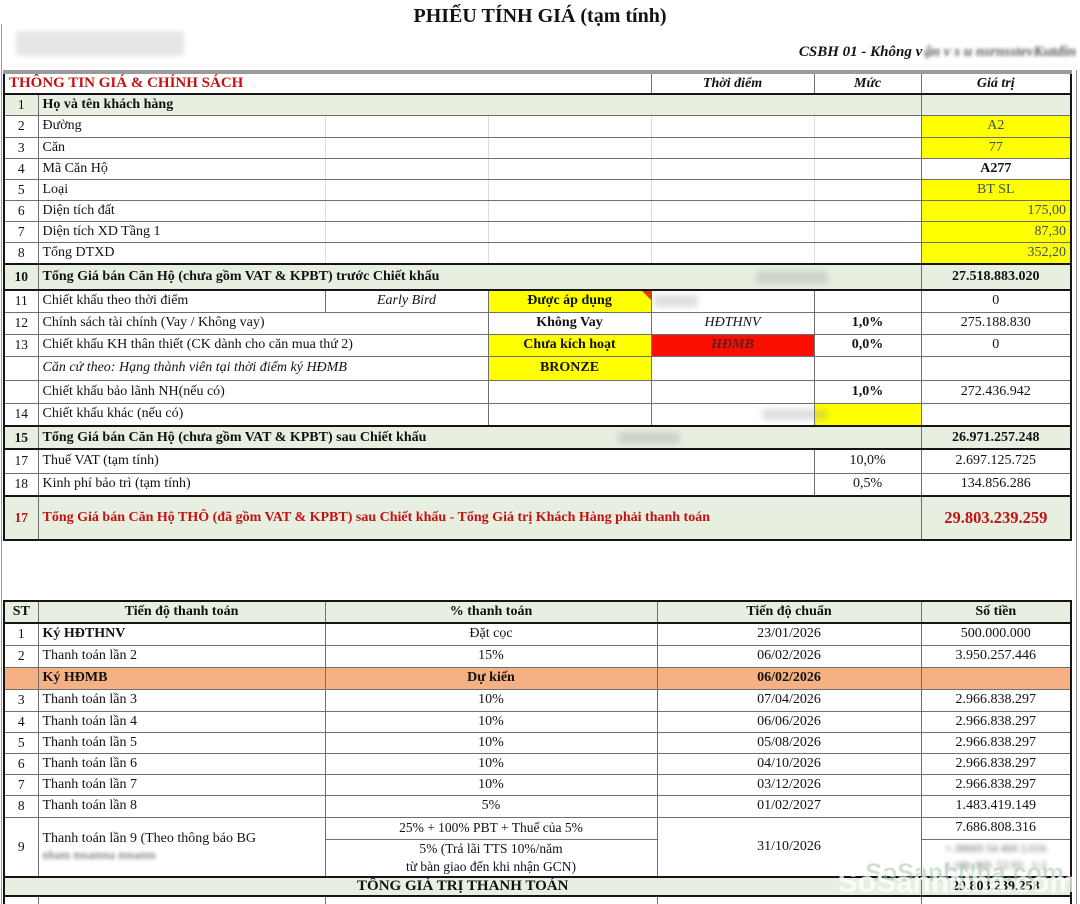 This screenshot has width=1080, height=904. What do you see at coordinates (569, 368) in the screenshot?
I see `member-tier-field: BRONZE` at bounding box center [569, 368].